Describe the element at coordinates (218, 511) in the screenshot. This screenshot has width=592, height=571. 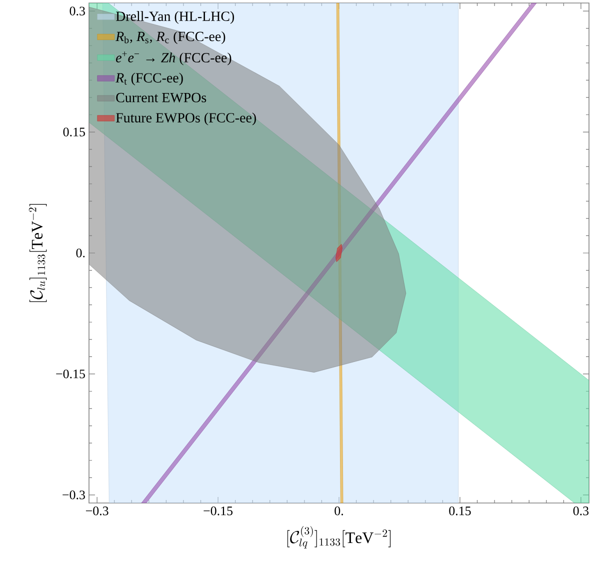
I see `x-tick-label: −0.15` at that location.